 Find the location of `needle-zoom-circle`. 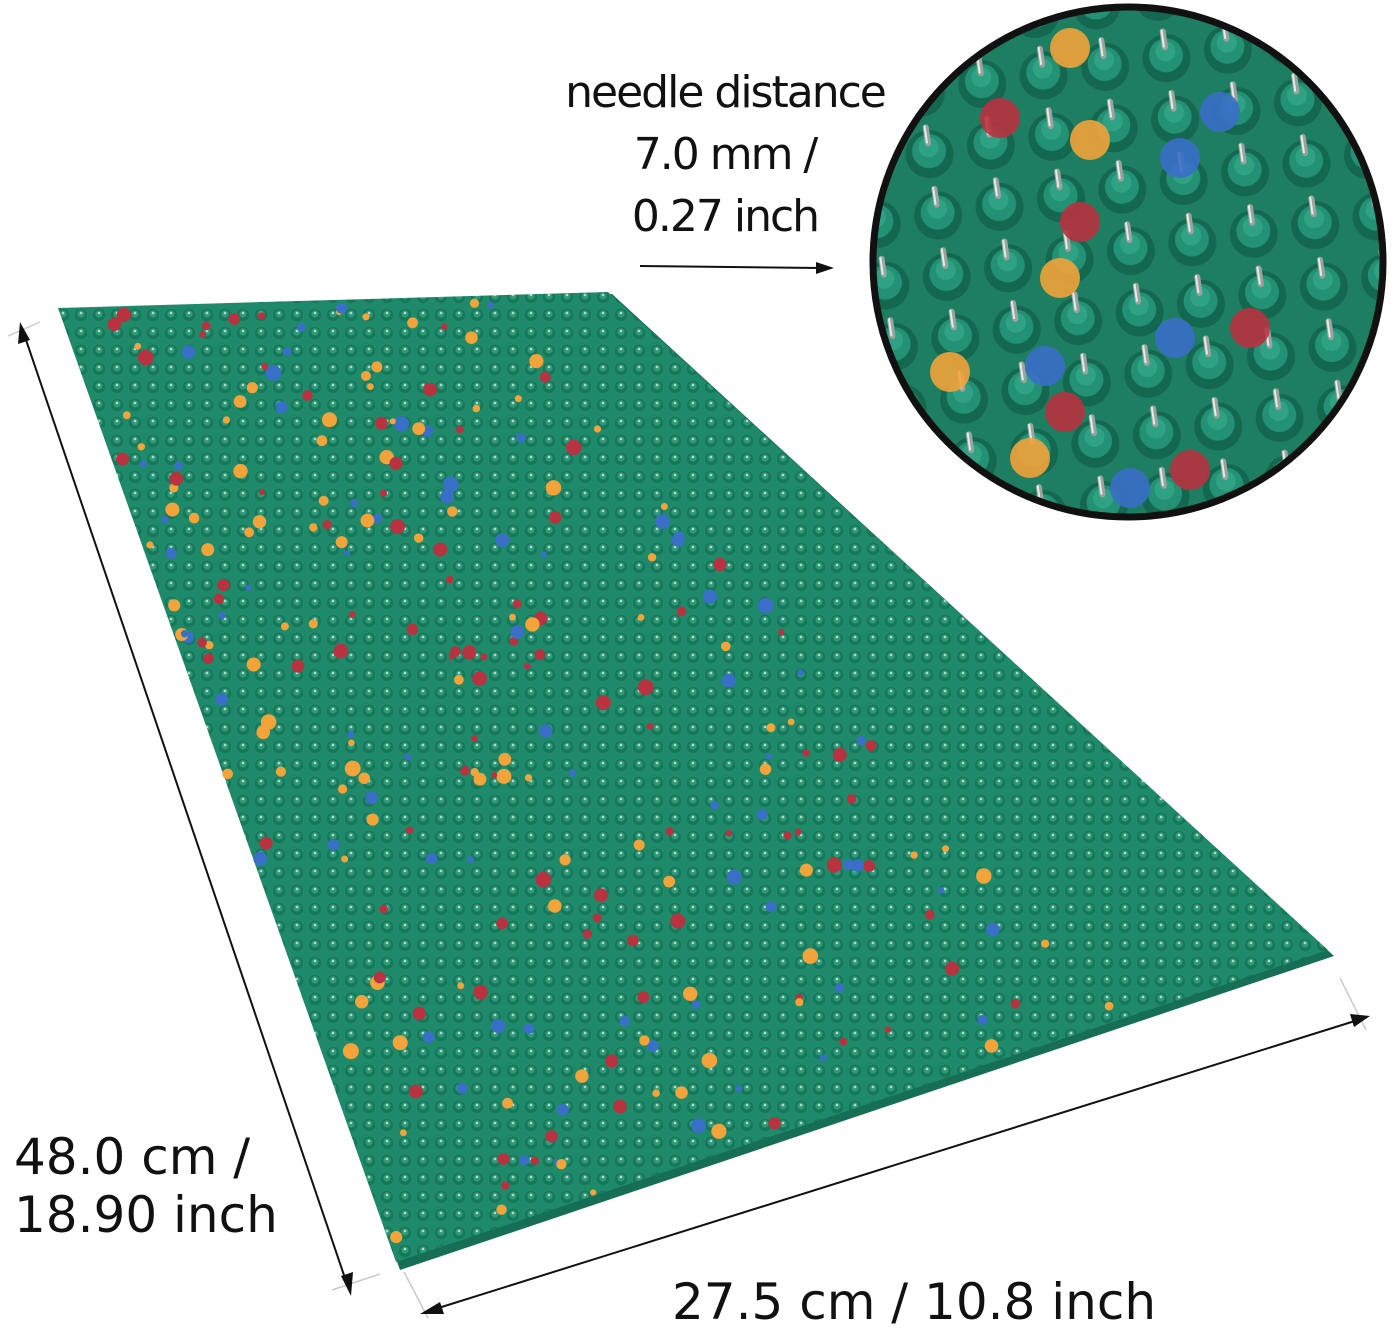

needle-zoom-circle is located at coordinates (1128, 262).